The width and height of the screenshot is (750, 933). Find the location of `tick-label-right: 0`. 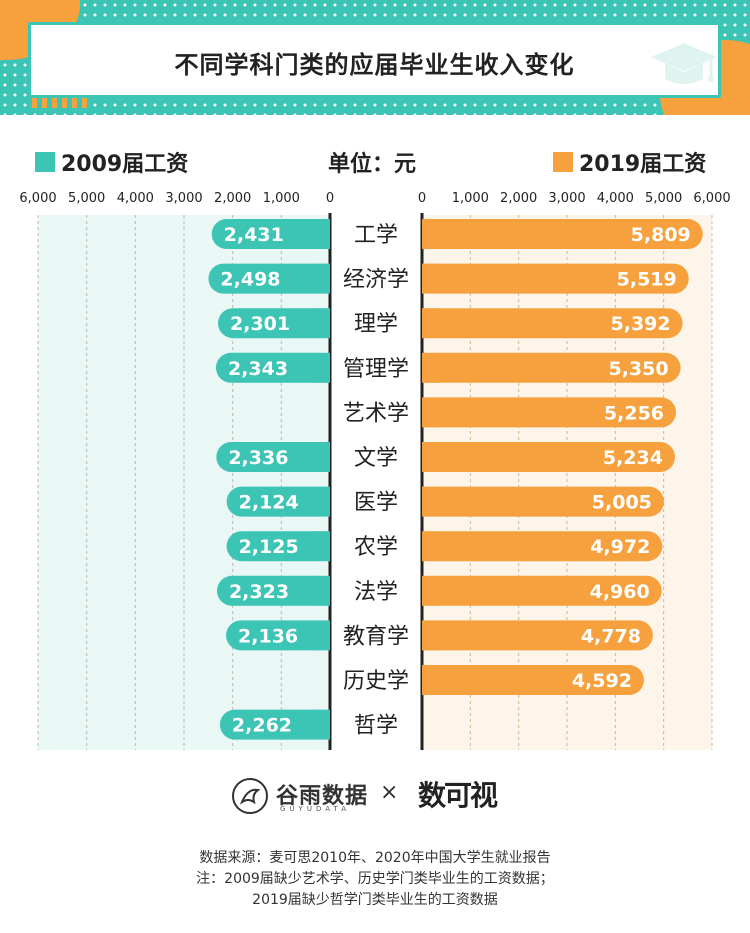

tick-label-right: 0 is located at coordinates (422, 198).